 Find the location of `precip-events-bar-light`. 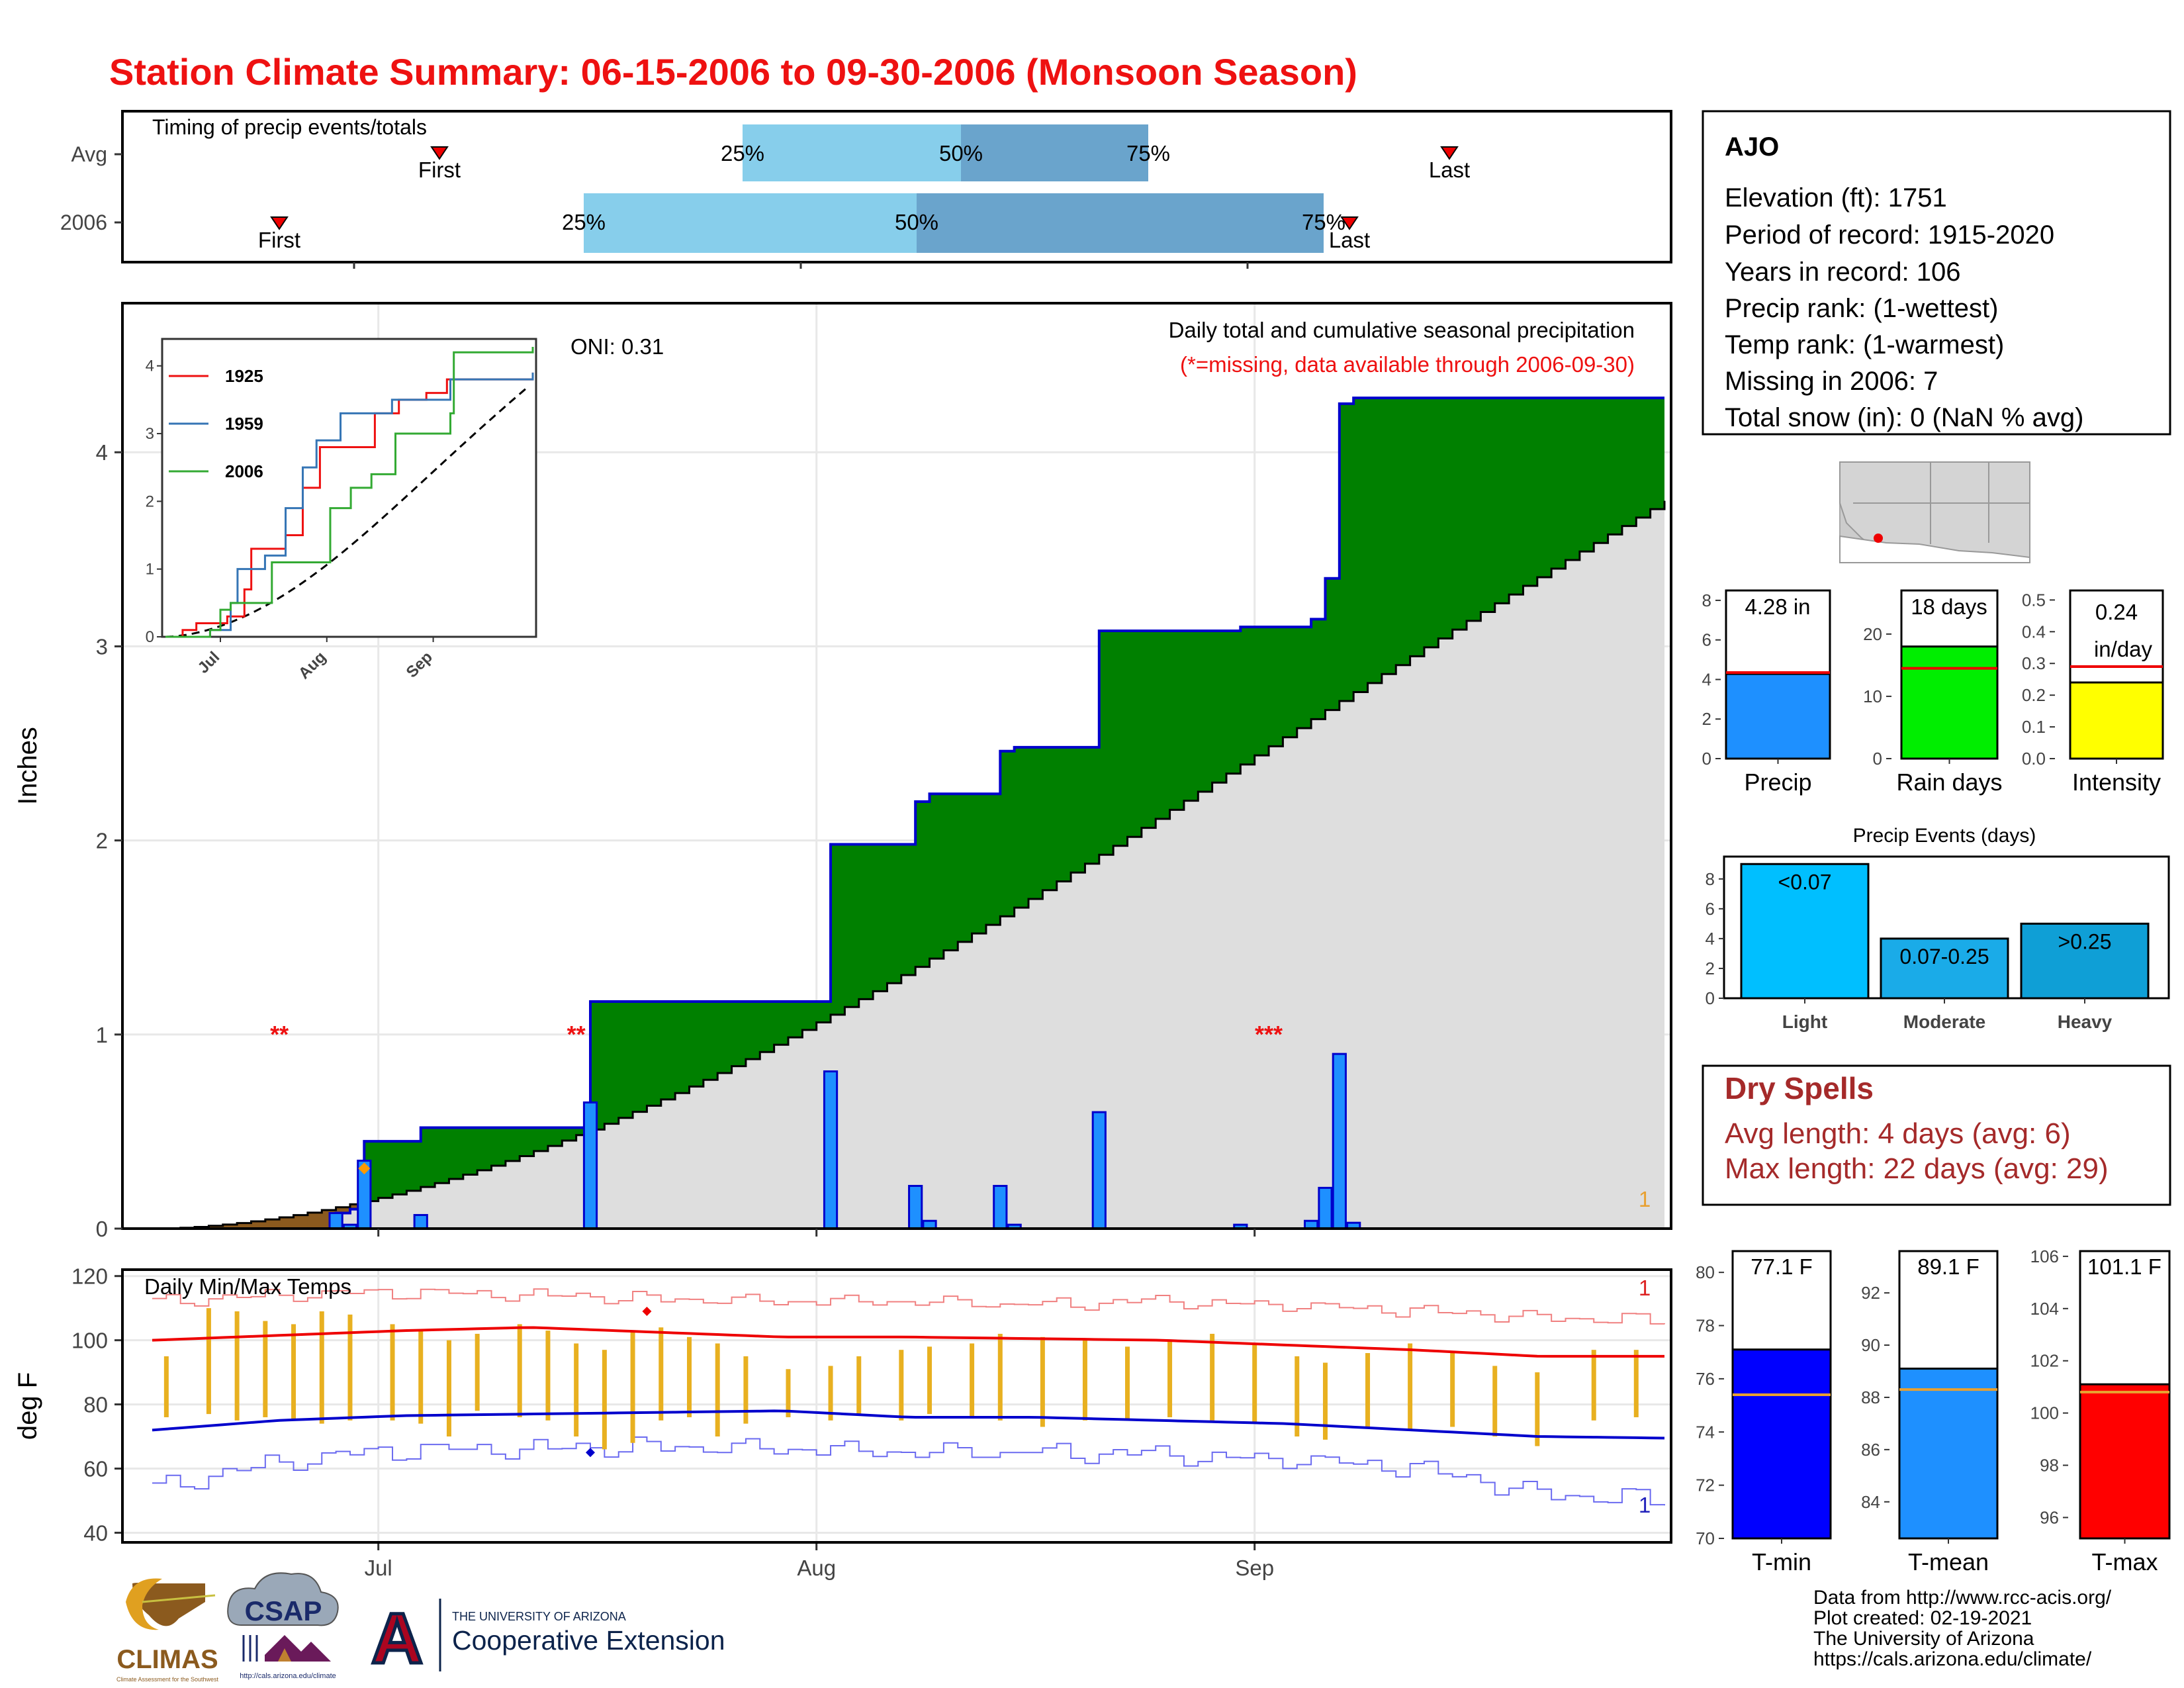

precip-events-bar-light is located at coordinates (1805, 931).